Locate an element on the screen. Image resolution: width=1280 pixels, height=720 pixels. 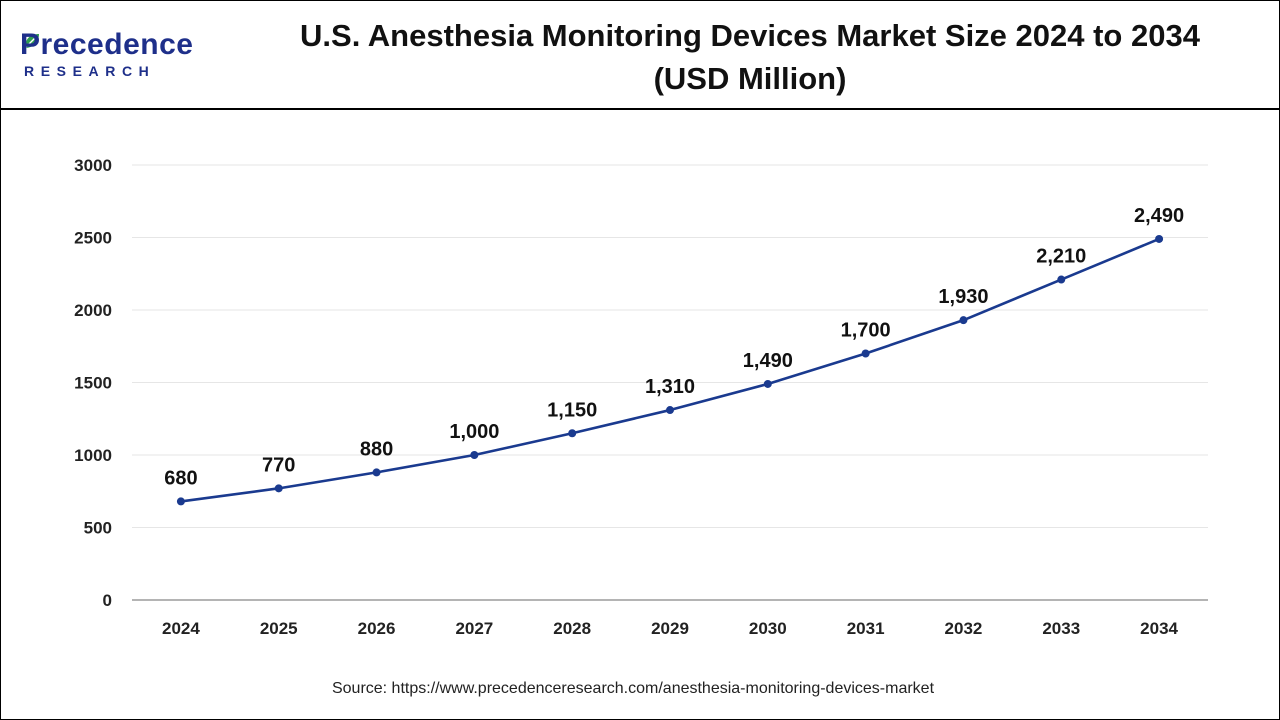
x-tick-label: 2025 is located at coordinates (279, 628).